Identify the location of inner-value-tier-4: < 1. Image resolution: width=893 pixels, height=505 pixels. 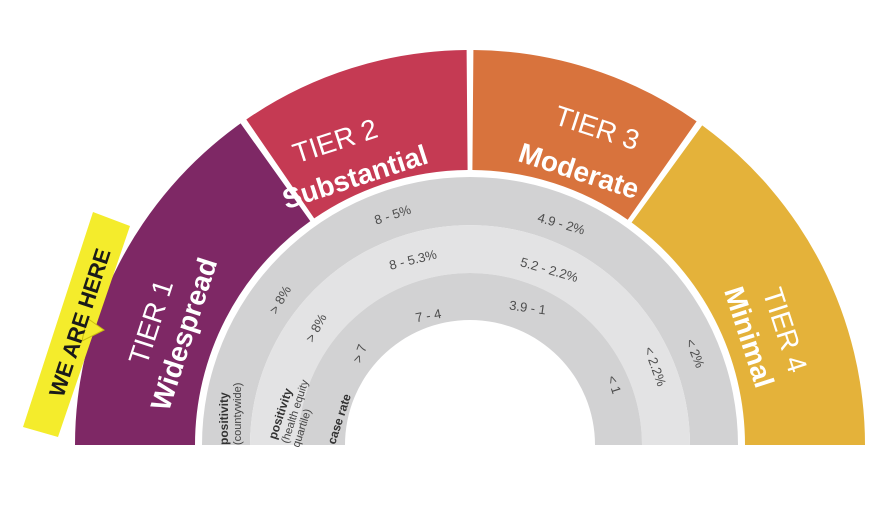
(614, 385).